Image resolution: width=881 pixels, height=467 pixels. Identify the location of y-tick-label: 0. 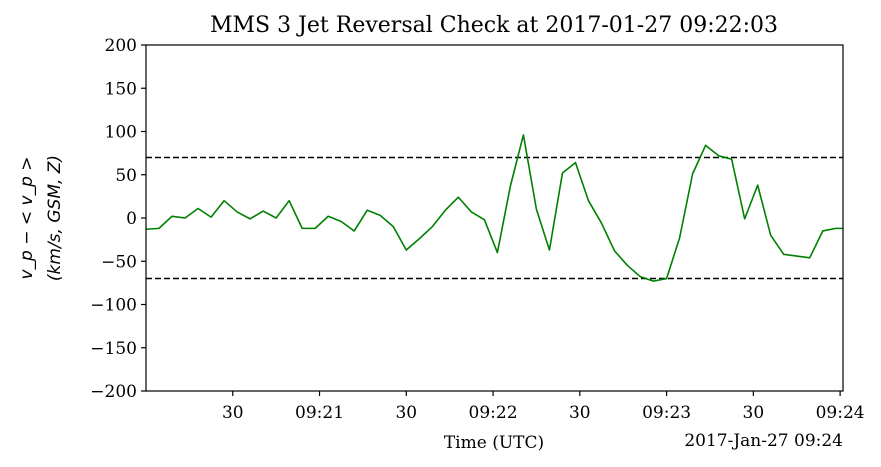
(131, 219).